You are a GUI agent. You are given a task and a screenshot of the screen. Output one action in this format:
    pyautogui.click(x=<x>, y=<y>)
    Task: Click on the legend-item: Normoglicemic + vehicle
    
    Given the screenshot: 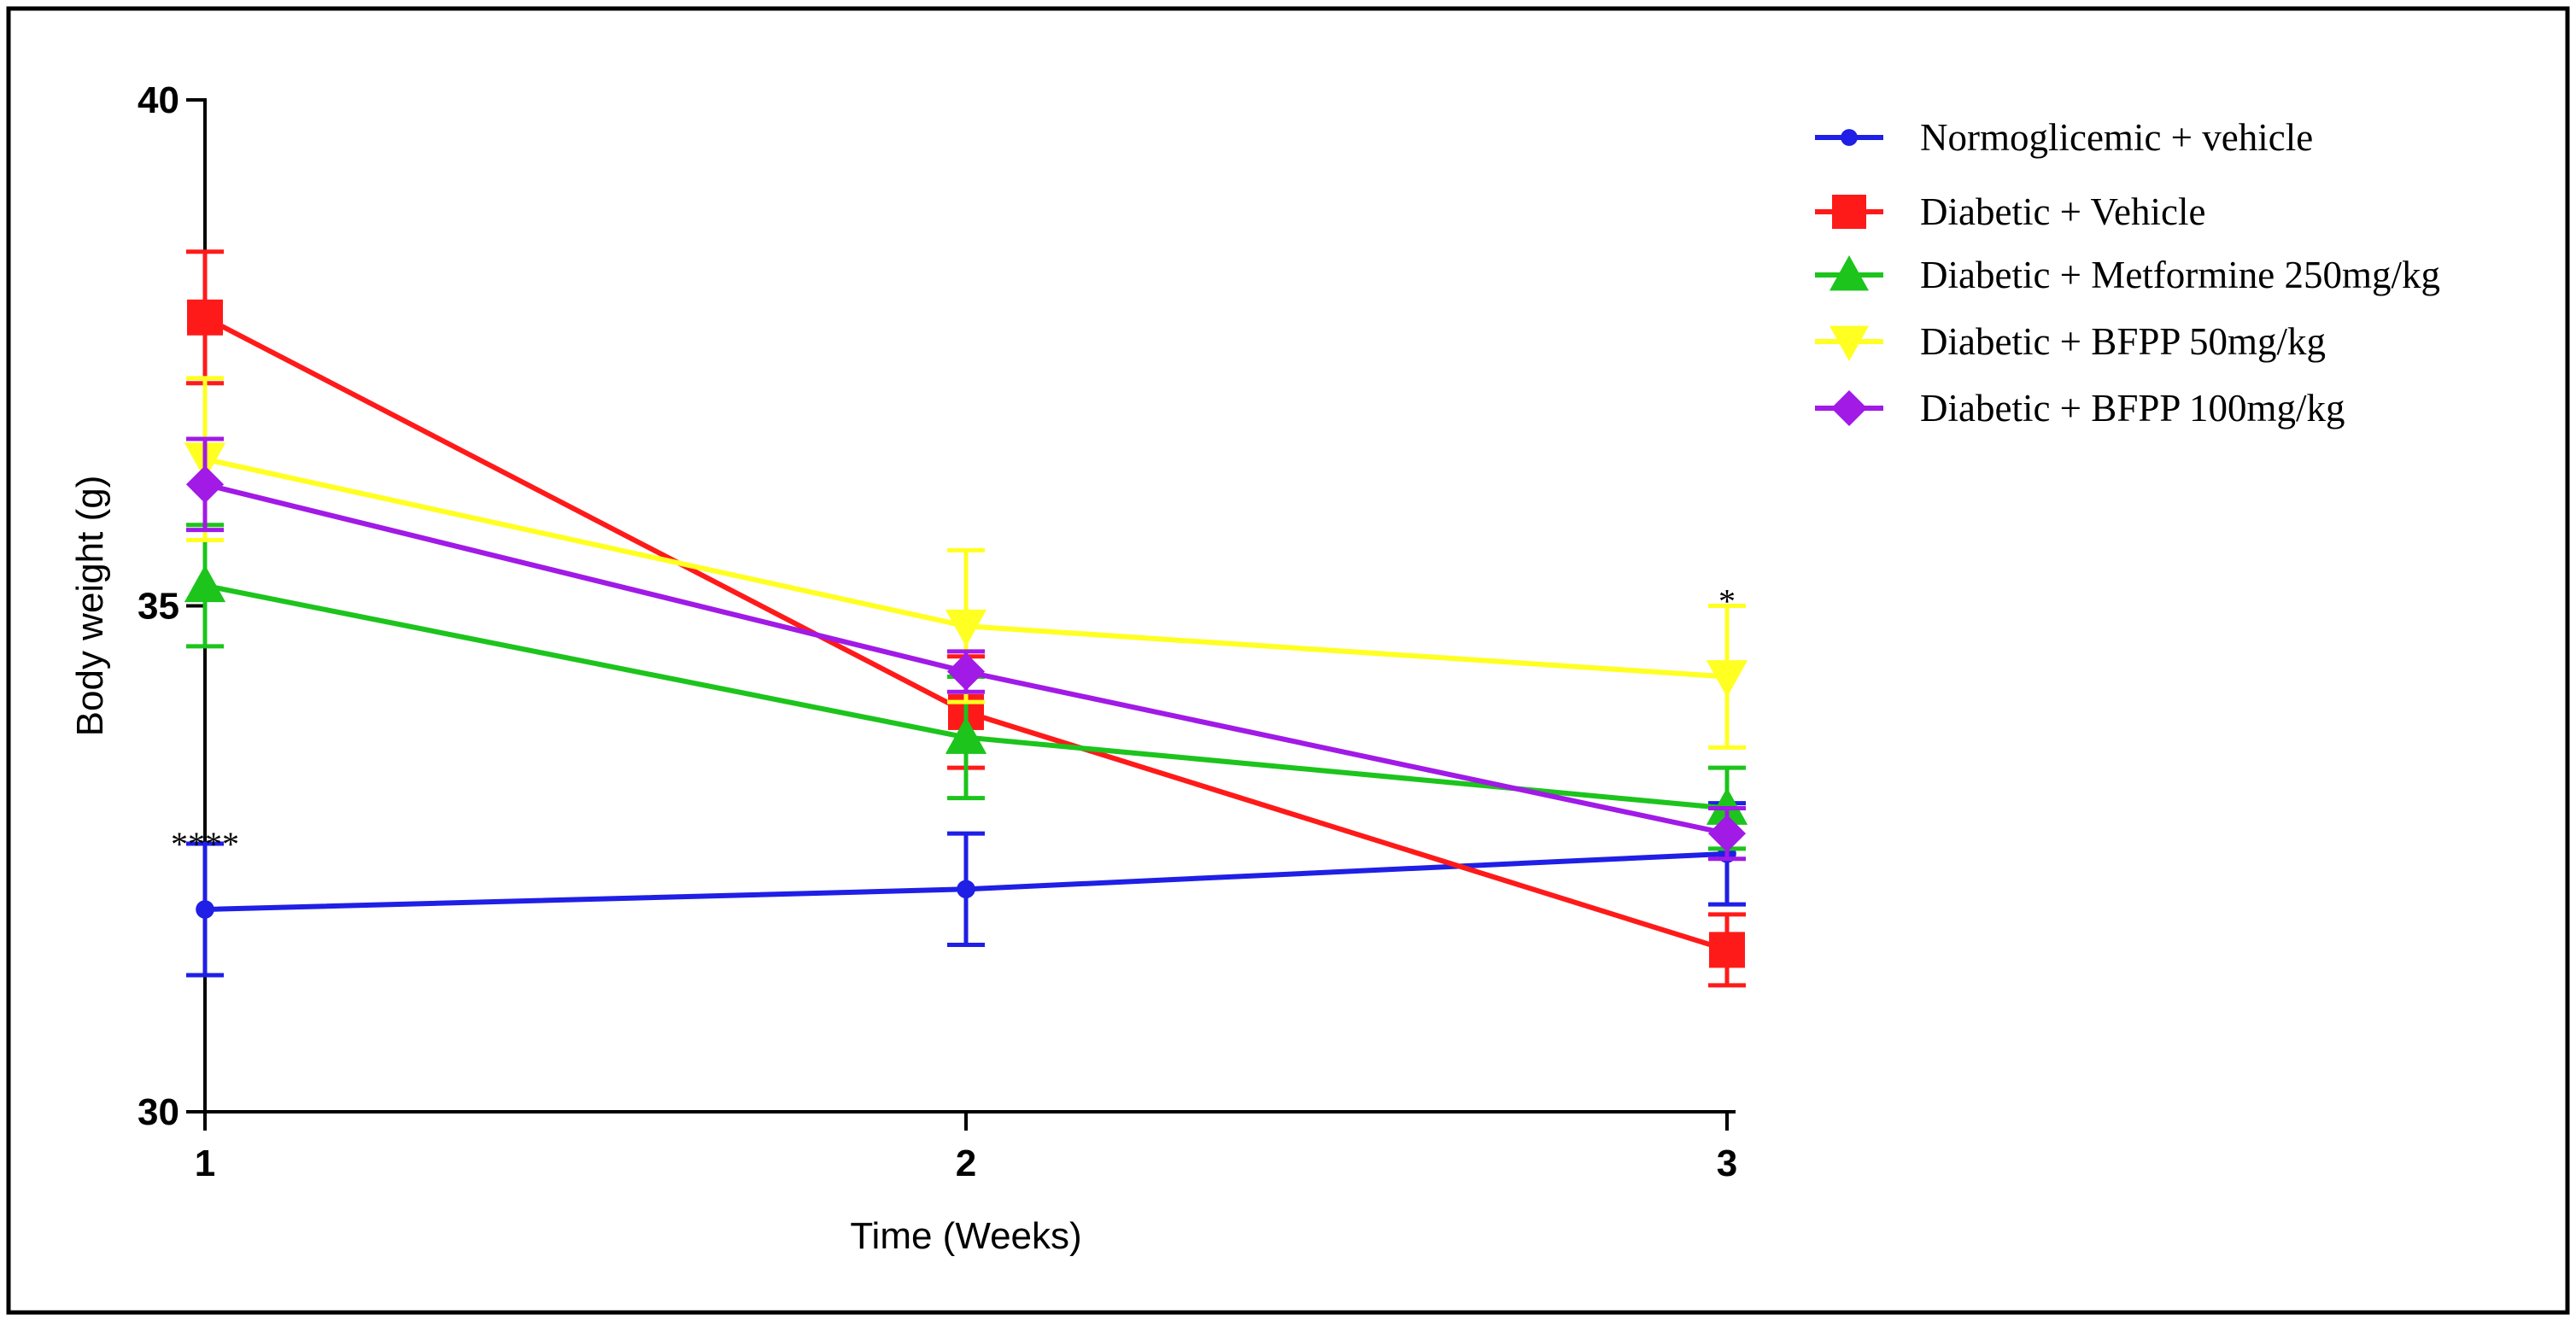 What is the action you would take?
    pyautogui.click(x=2064, y=137)
    